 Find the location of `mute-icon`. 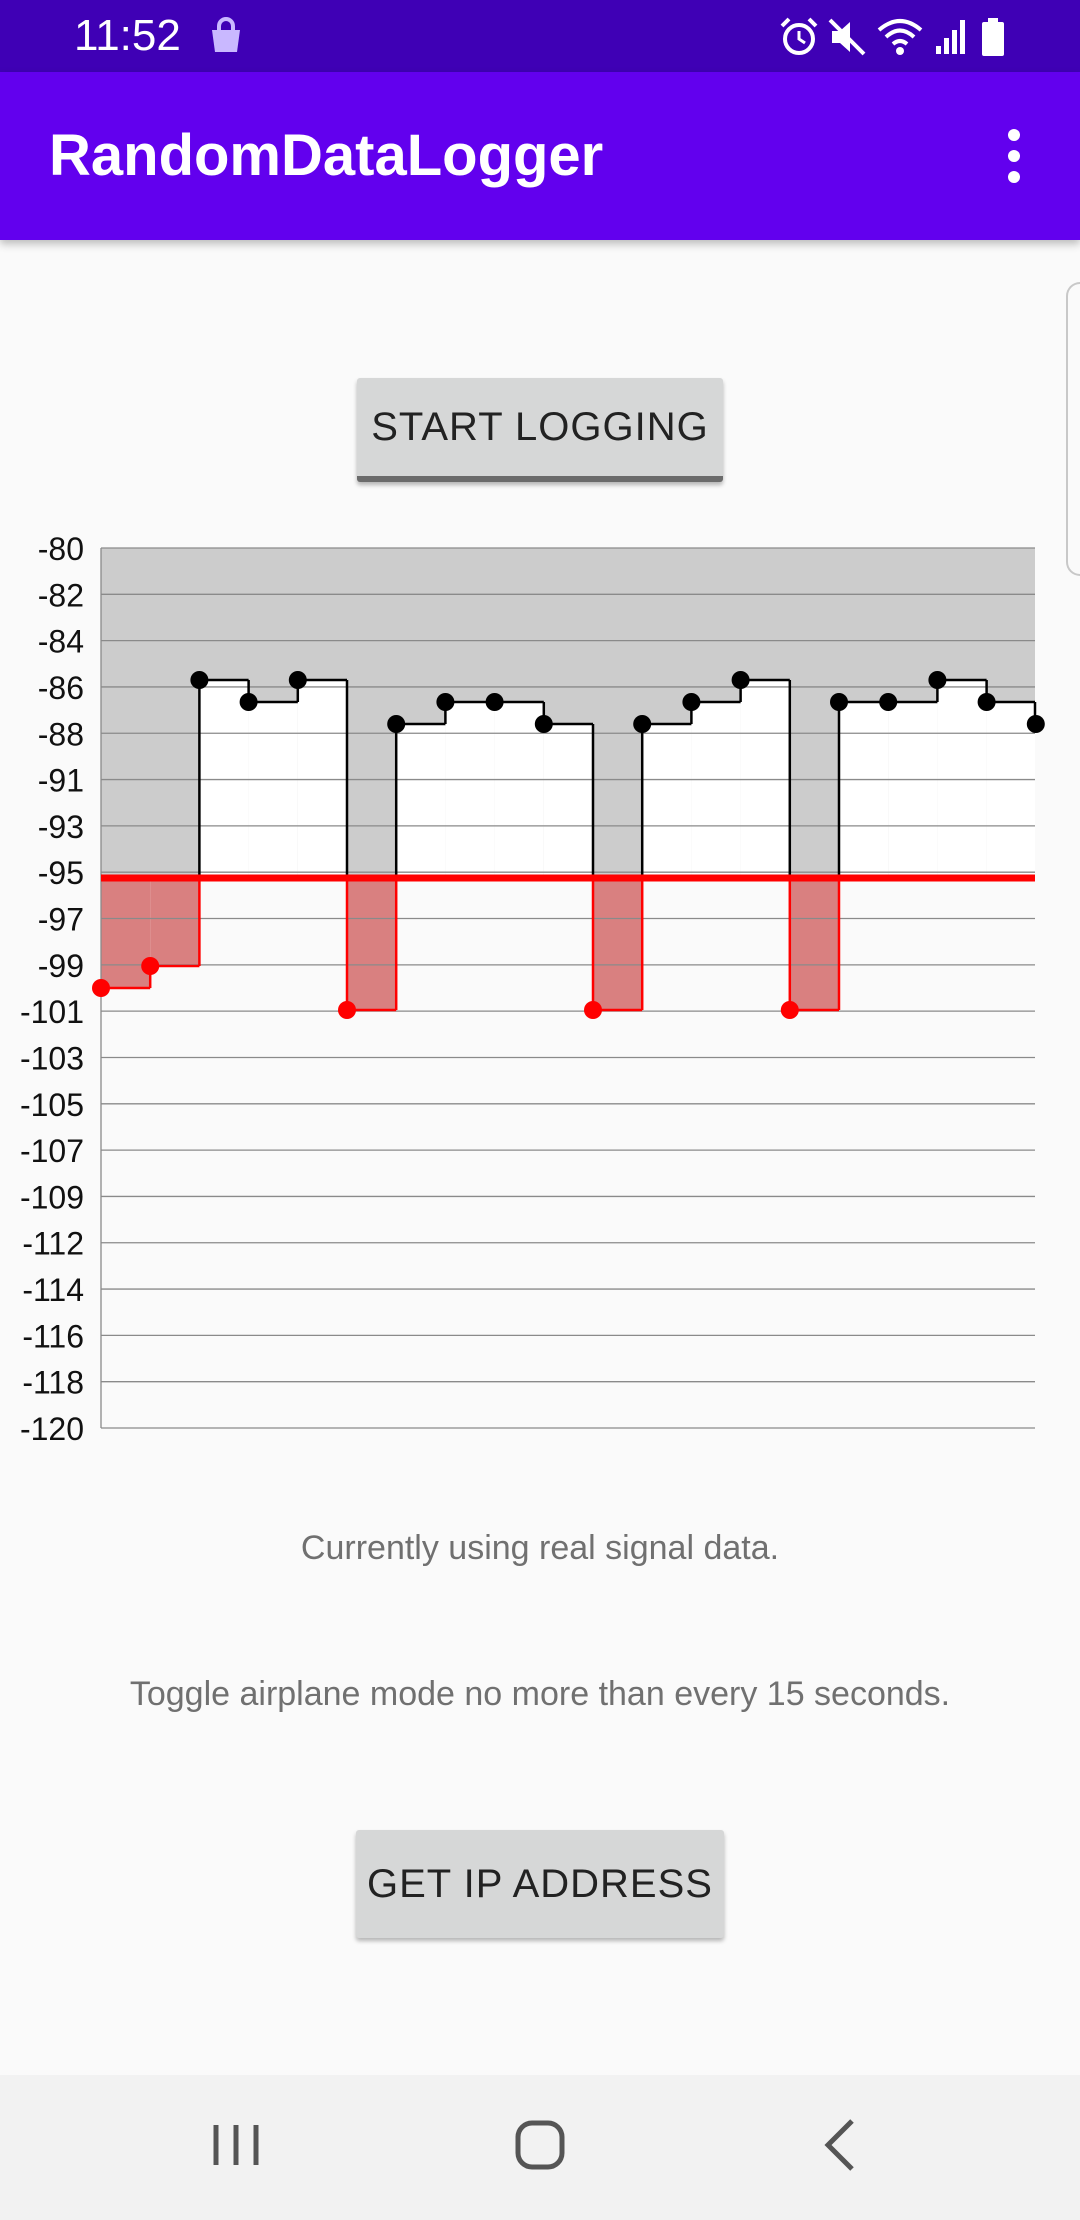

mute-icon is located at coordinates (847, 37).